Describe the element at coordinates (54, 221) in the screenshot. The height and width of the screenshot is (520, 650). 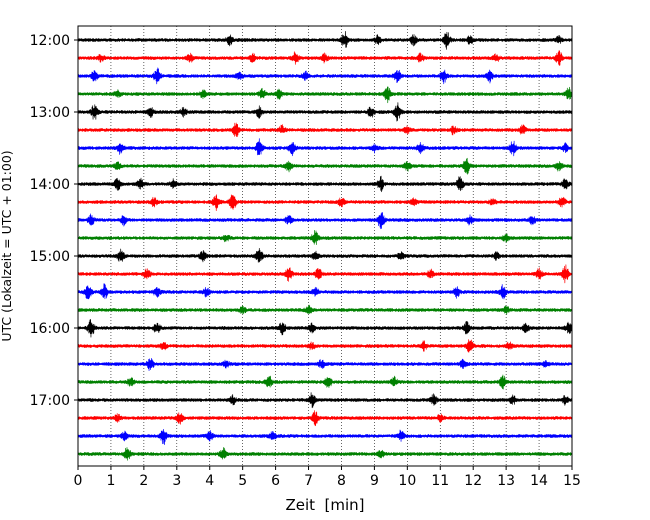
I see `y-axis: 12:00 13:00 14:00 15:00 16:00 17:00` at that location.